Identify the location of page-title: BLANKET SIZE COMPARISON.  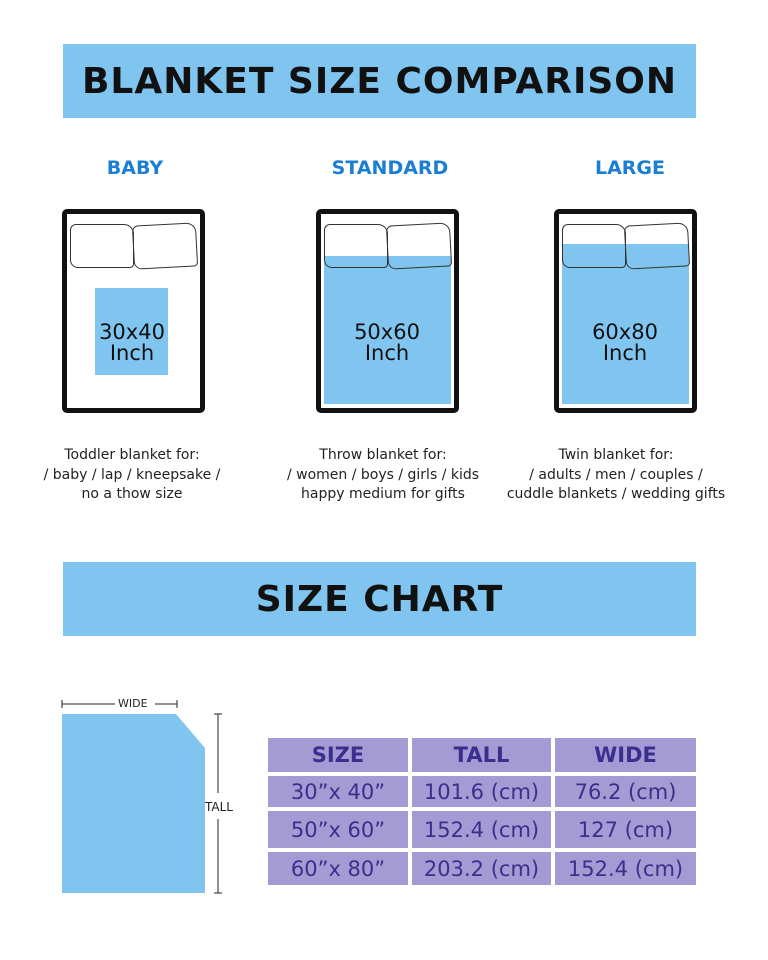
(379, 81).